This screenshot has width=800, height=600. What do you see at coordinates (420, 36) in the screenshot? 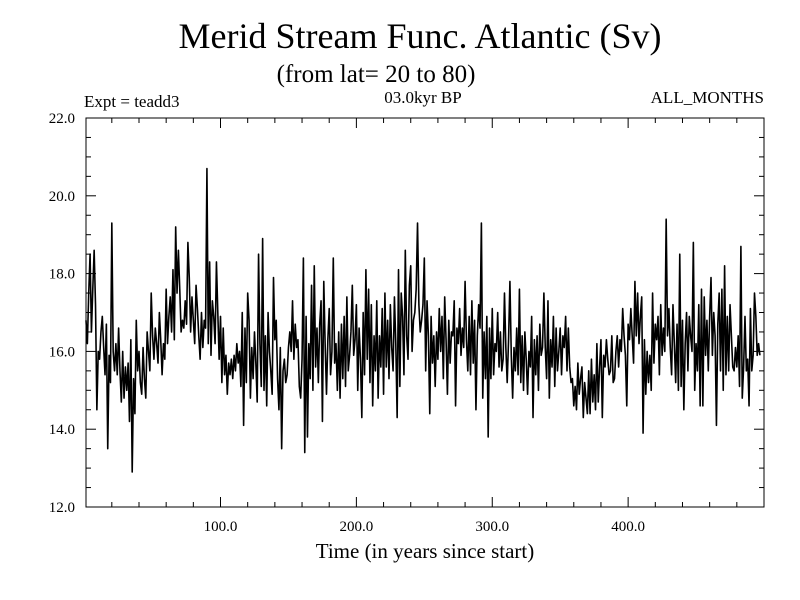
I see `chart-title: Merid Stream Func. Atlantic (Sv)` at bounding box center [420, 36].